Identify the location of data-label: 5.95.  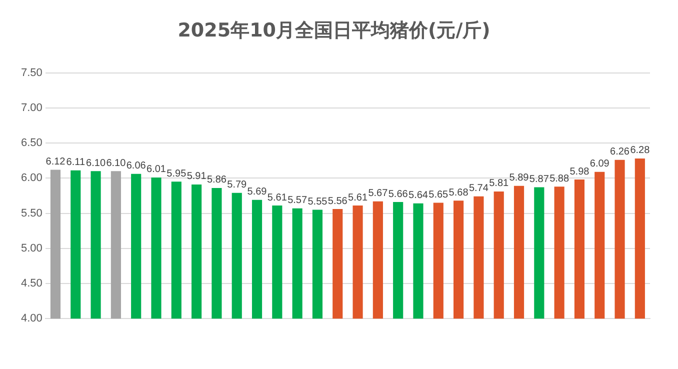
(176, 174).